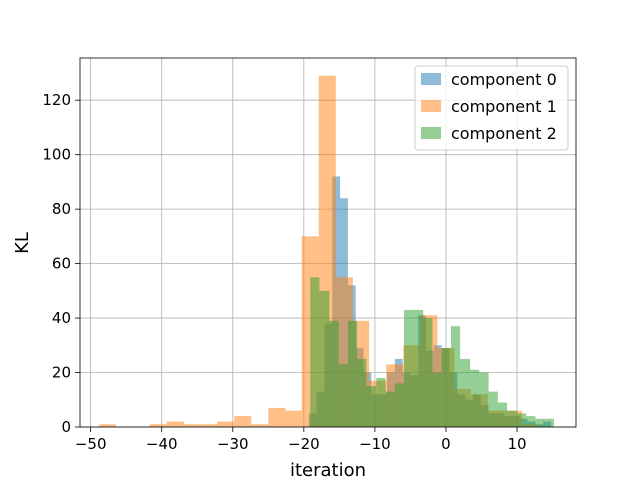 The height and width of the screenshot is (480, 640). Describe the element at coordinates (66, 427) in the screenshot. I see `y-tick-label: 0` at that location.